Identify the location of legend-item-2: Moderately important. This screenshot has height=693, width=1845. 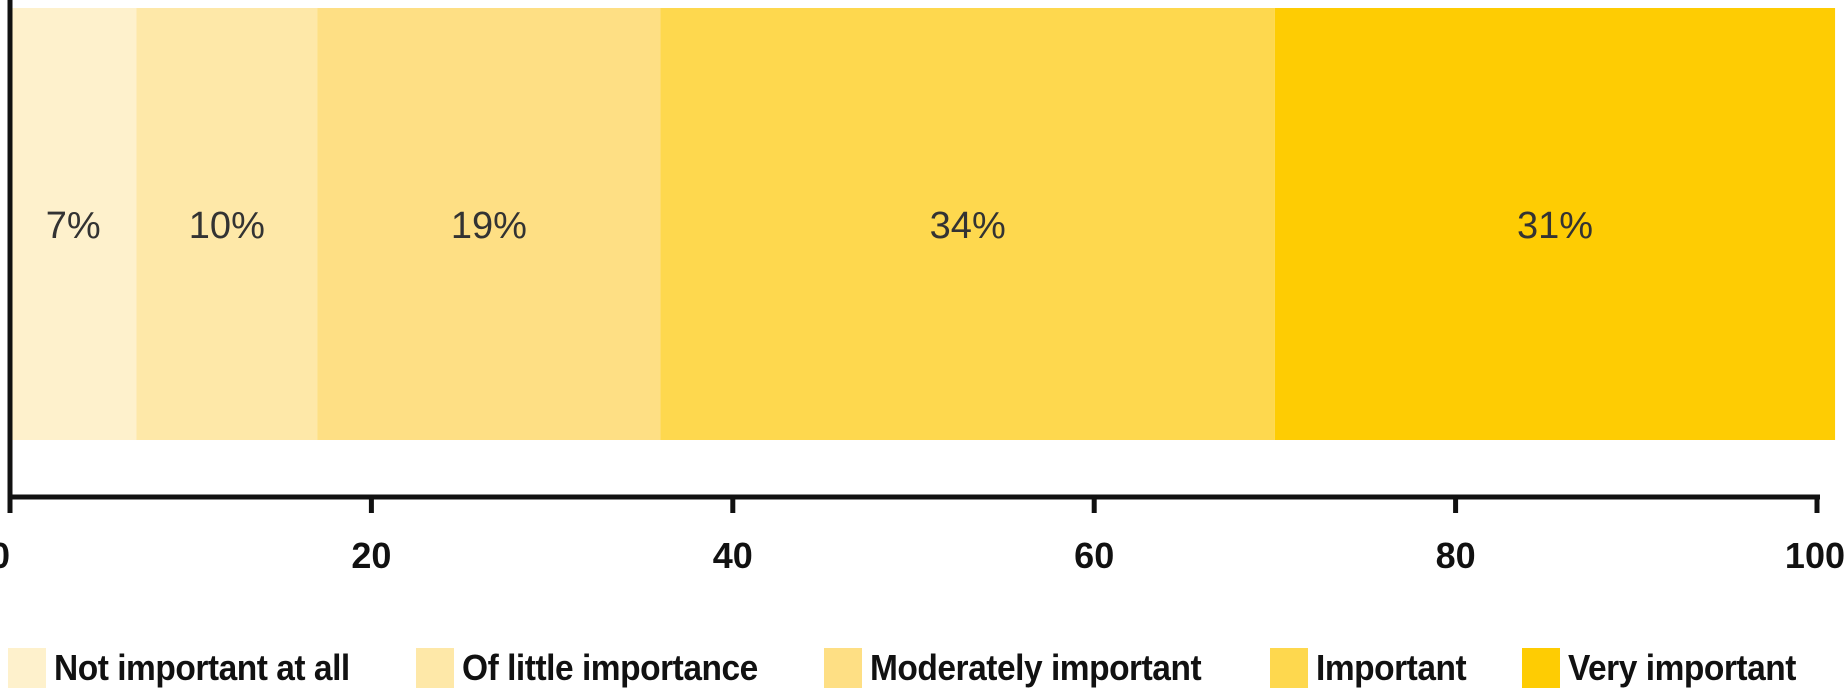
(1025, 668).